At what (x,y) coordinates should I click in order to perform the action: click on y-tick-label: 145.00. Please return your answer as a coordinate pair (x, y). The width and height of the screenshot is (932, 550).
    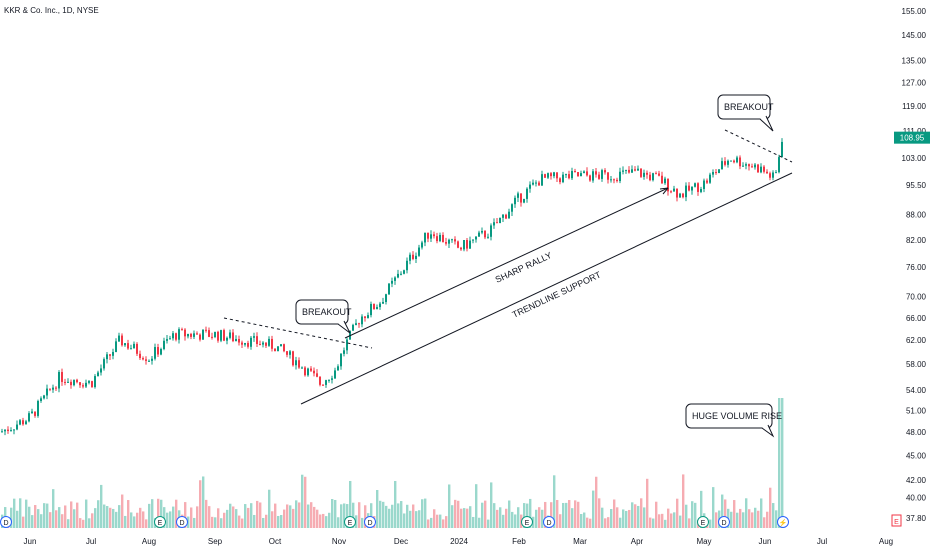
    Looking at the image, I should click on (914, 35).